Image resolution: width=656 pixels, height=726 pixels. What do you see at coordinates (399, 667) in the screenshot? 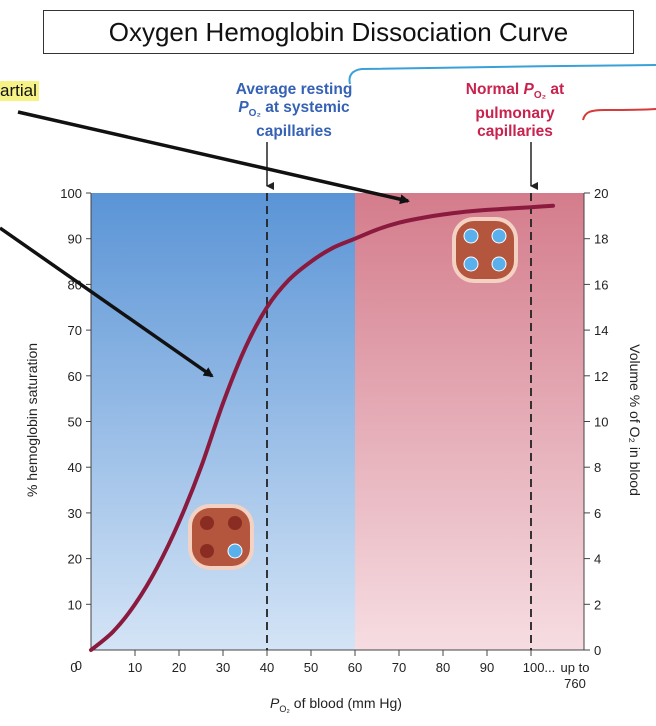
I see `x-tick-label: 70` at bounding box center [399, 667].